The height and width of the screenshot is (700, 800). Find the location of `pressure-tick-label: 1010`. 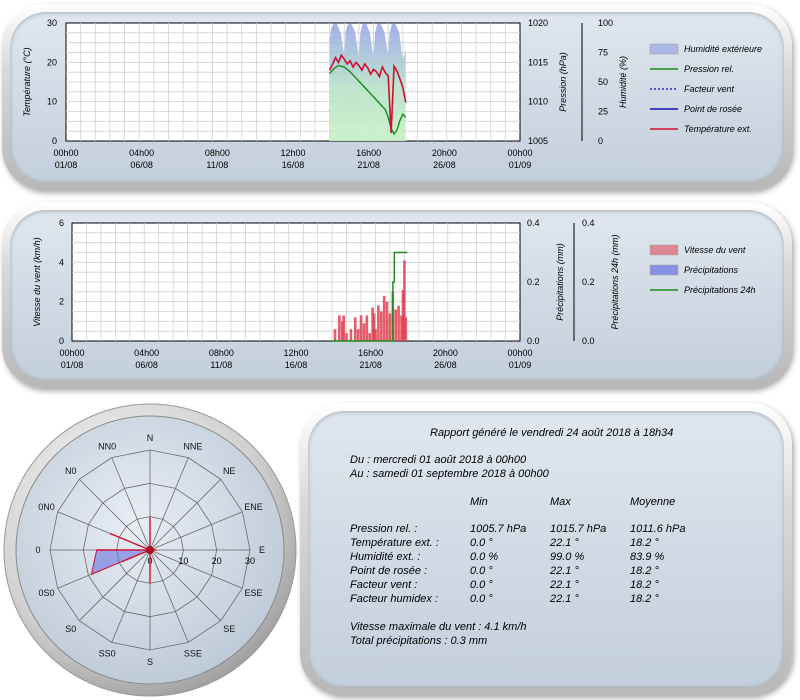

pressure-tick-label: 1010 is located at coordinates (538, 102).